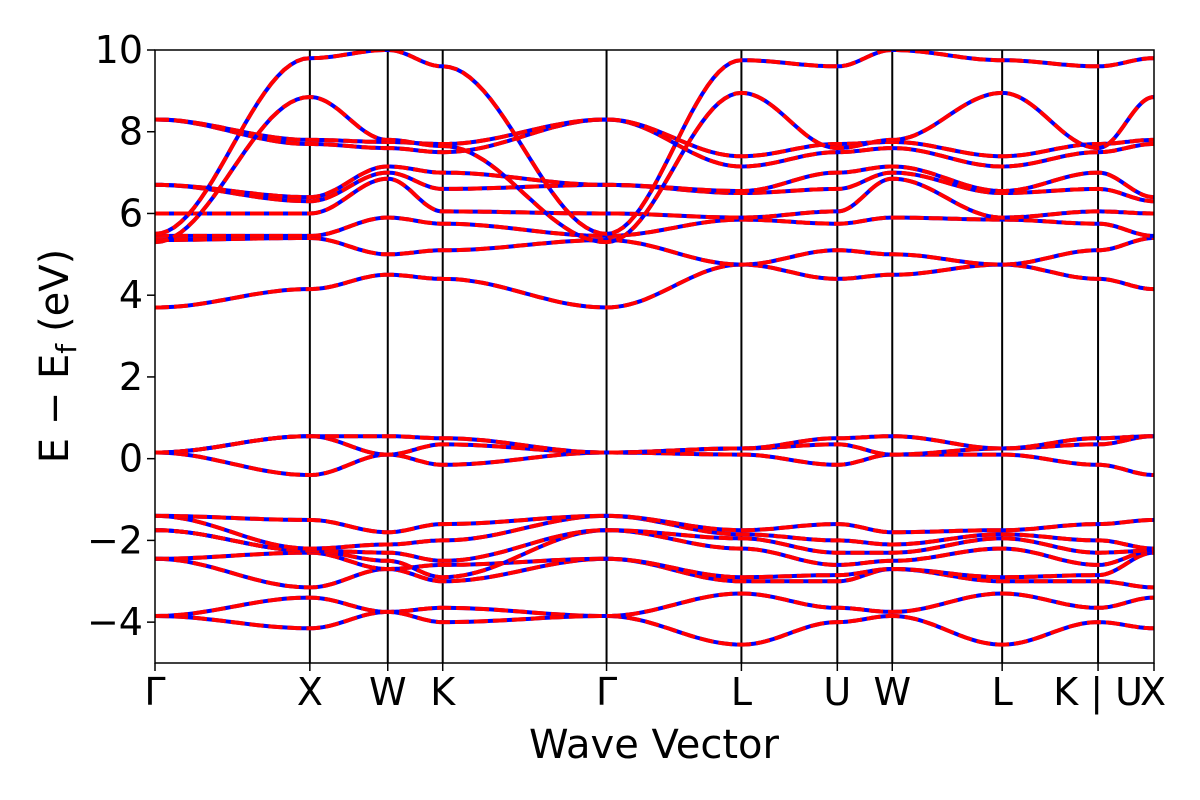 This screenshot has width=1200, height=800. Describe the element at coordinates (654, 524) in the screenshot. I see `band-7-red-line` at that location.